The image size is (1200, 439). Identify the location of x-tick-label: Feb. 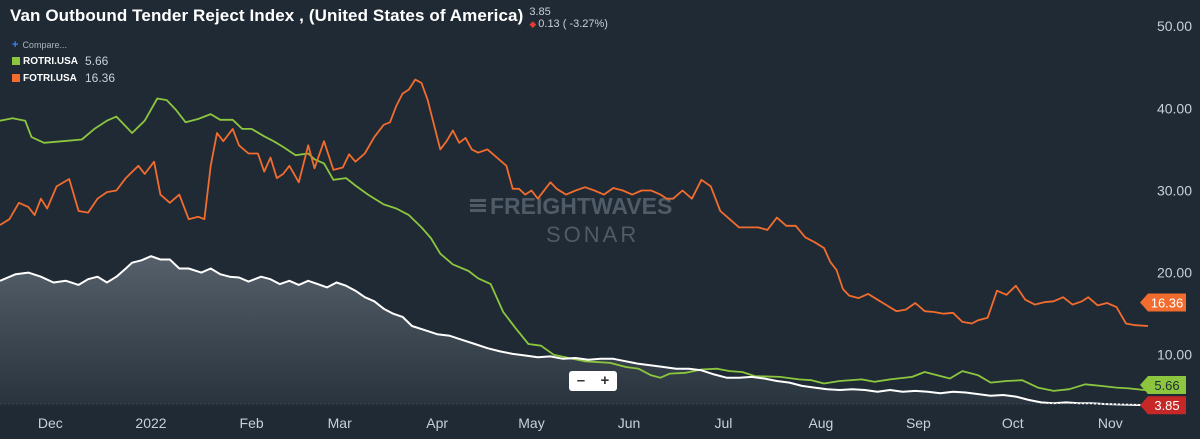
(252, 423).